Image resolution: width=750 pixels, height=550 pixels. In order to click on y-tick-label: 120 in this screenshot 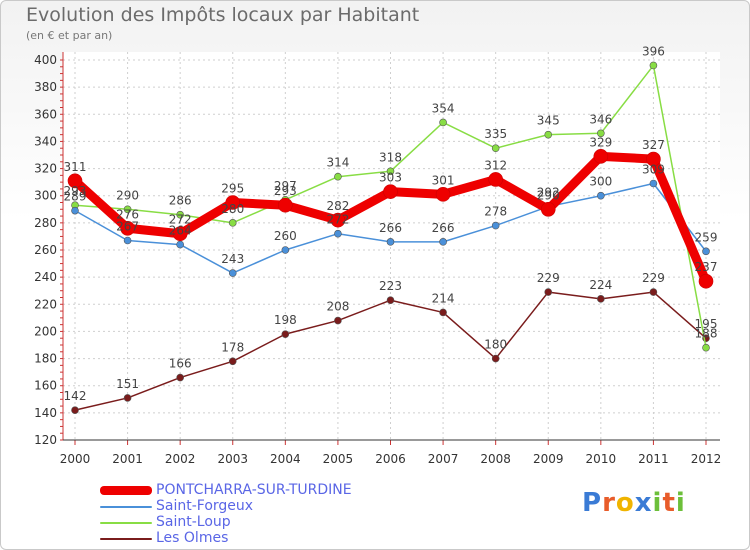, I will do `click(45, 440)`.